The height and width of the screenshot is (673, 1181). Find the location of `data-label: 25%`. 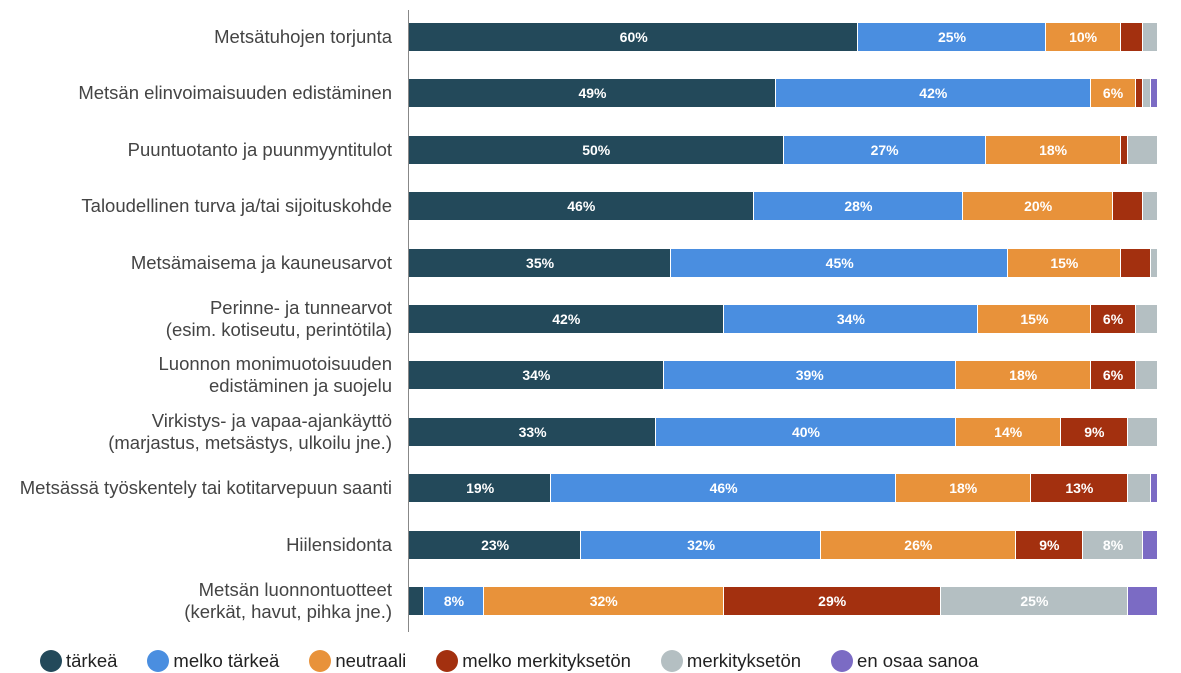

data-label: 25% is located at coordinates (952, 37).